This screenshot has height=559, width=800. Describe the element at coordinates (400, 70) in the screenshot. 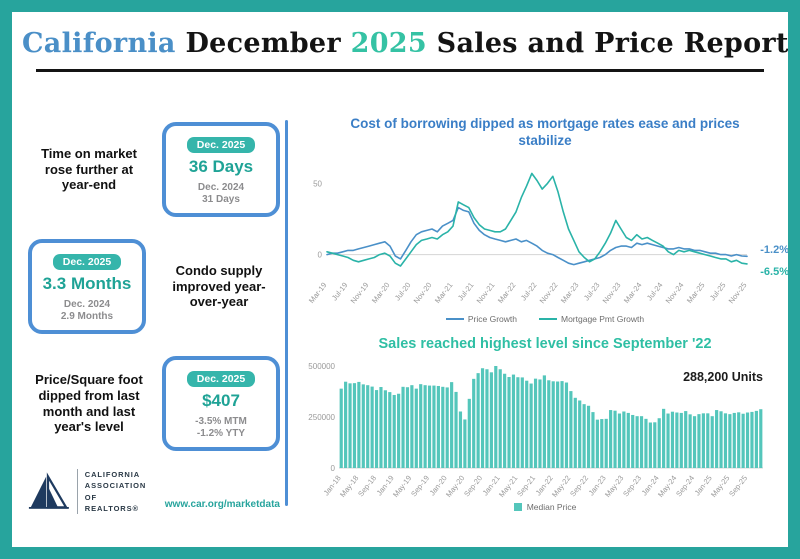

I see `title-underline` at that location.